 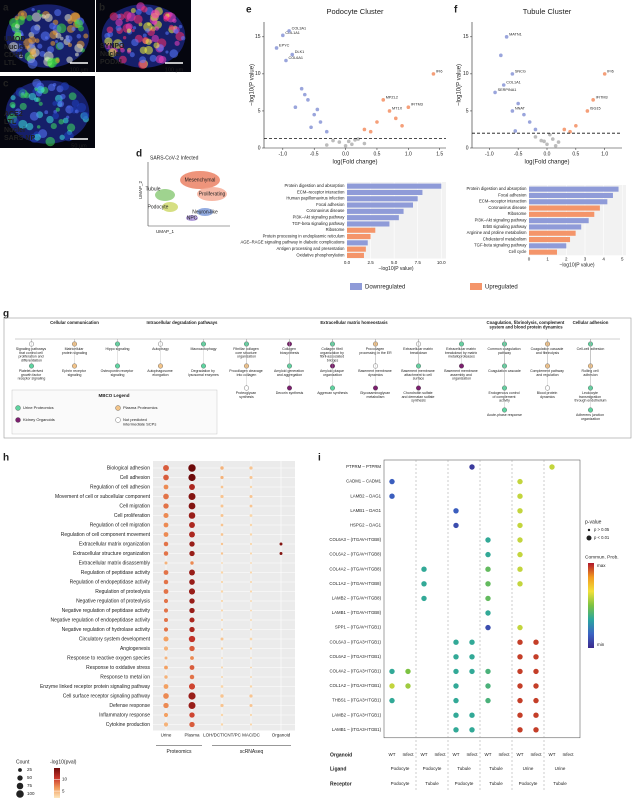 I want to click on pair-label: COL4A2 – (ITGAV+ITGB8), so click(x=355, y=568).